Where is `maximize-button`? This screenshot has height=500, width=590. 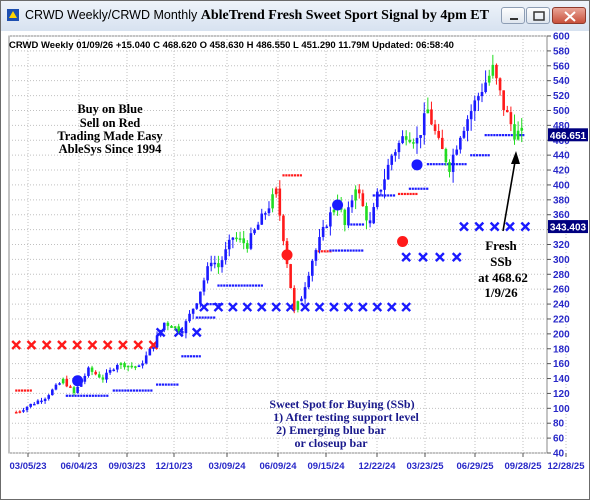 maximize-button is located at coordinates (538, 15).